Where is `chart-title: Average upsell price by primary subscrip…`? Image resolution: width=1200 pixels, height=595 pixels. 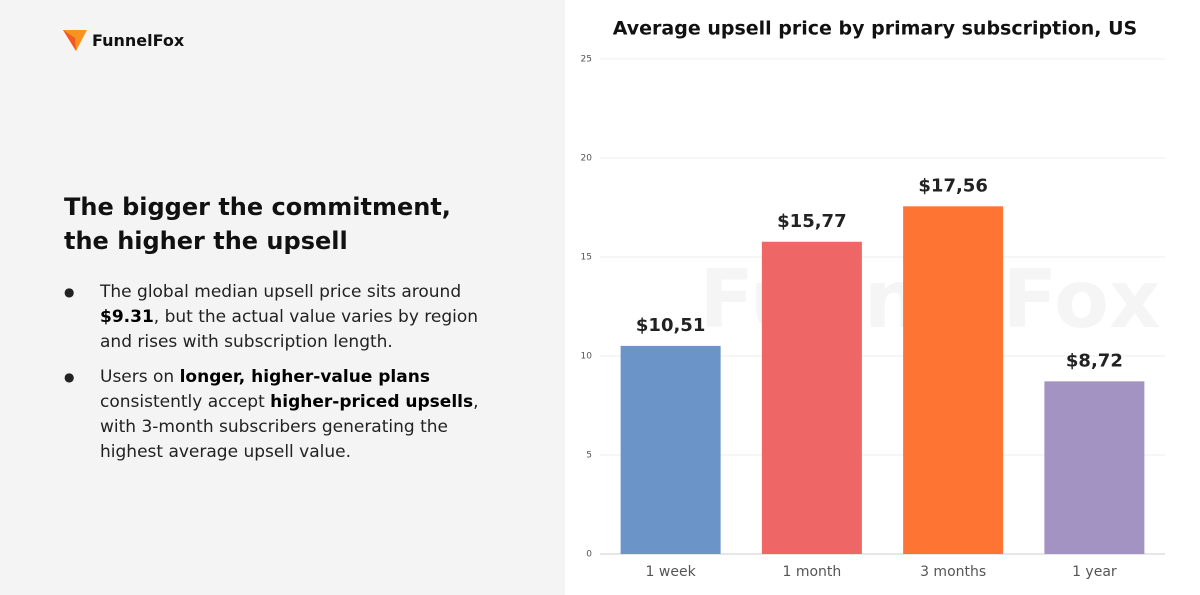
chart-title: Average upsell price by primary subscrip… is located at coordinates (875, 29).